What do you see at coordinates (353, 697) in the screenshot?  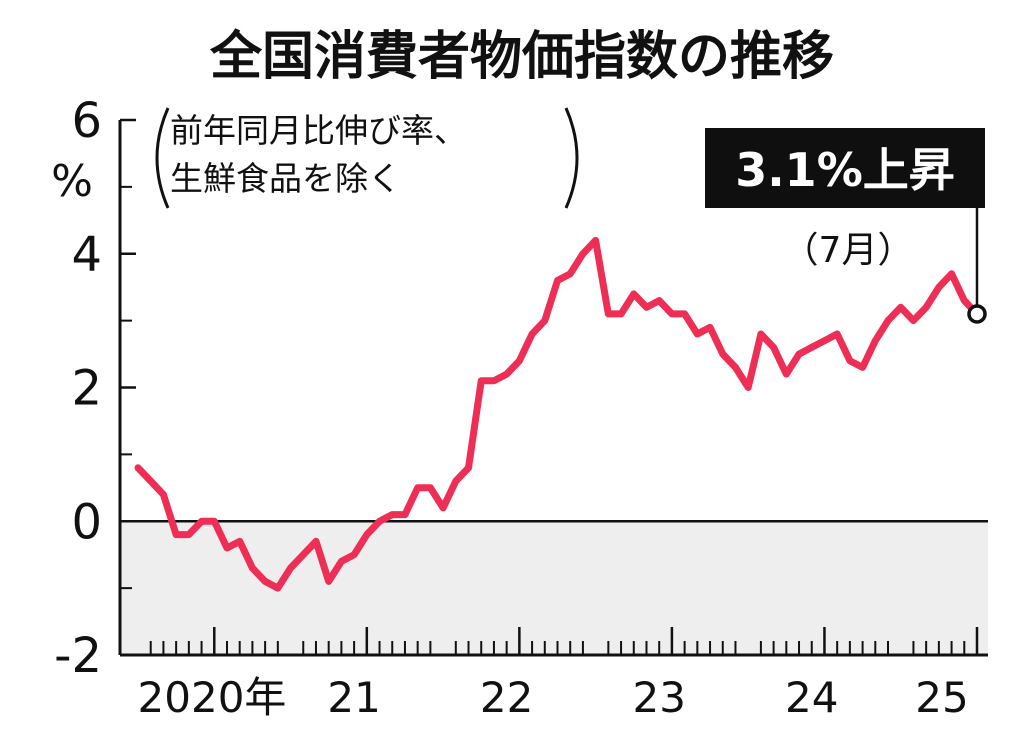 I see `x-tick-label: 21` at bounding box center [353, 697].